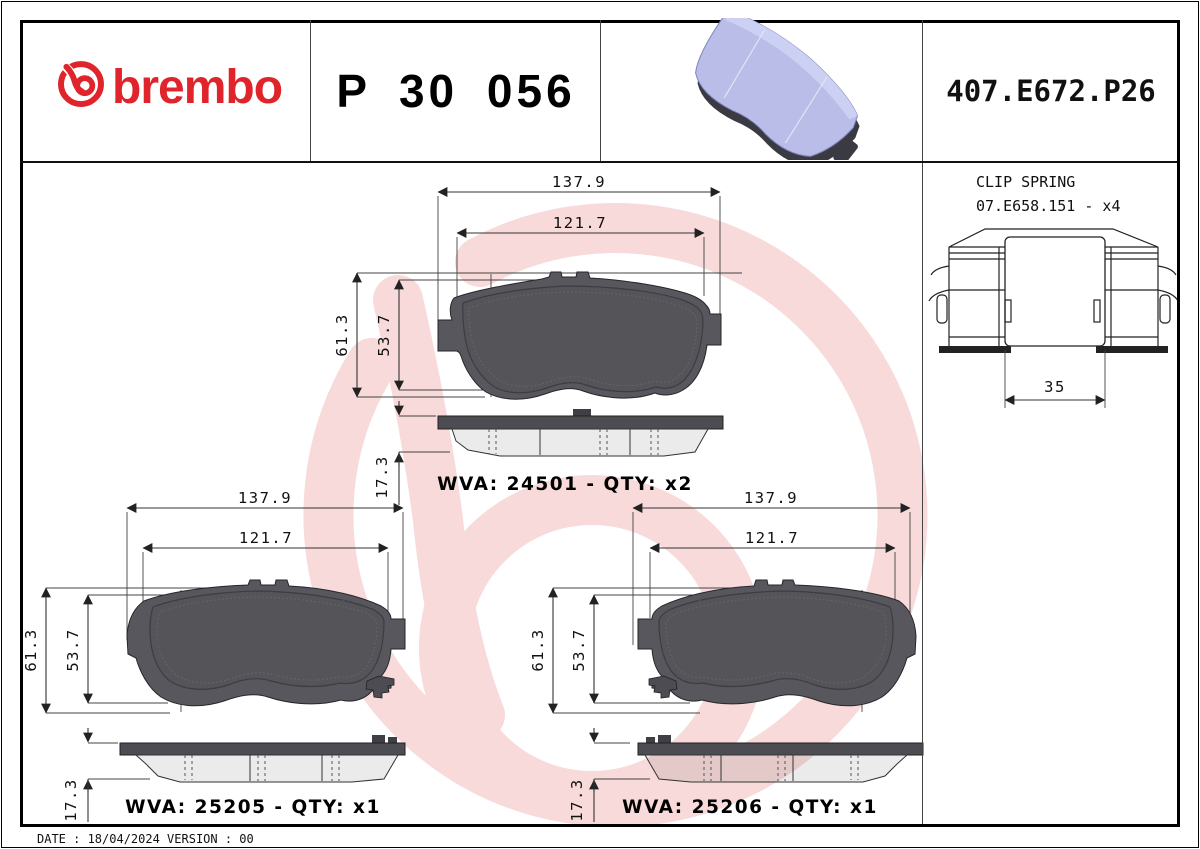 The width and height of the screenshot is (1200, 849). I want to click on brand-wordmark: brembo, so click(197, 87).